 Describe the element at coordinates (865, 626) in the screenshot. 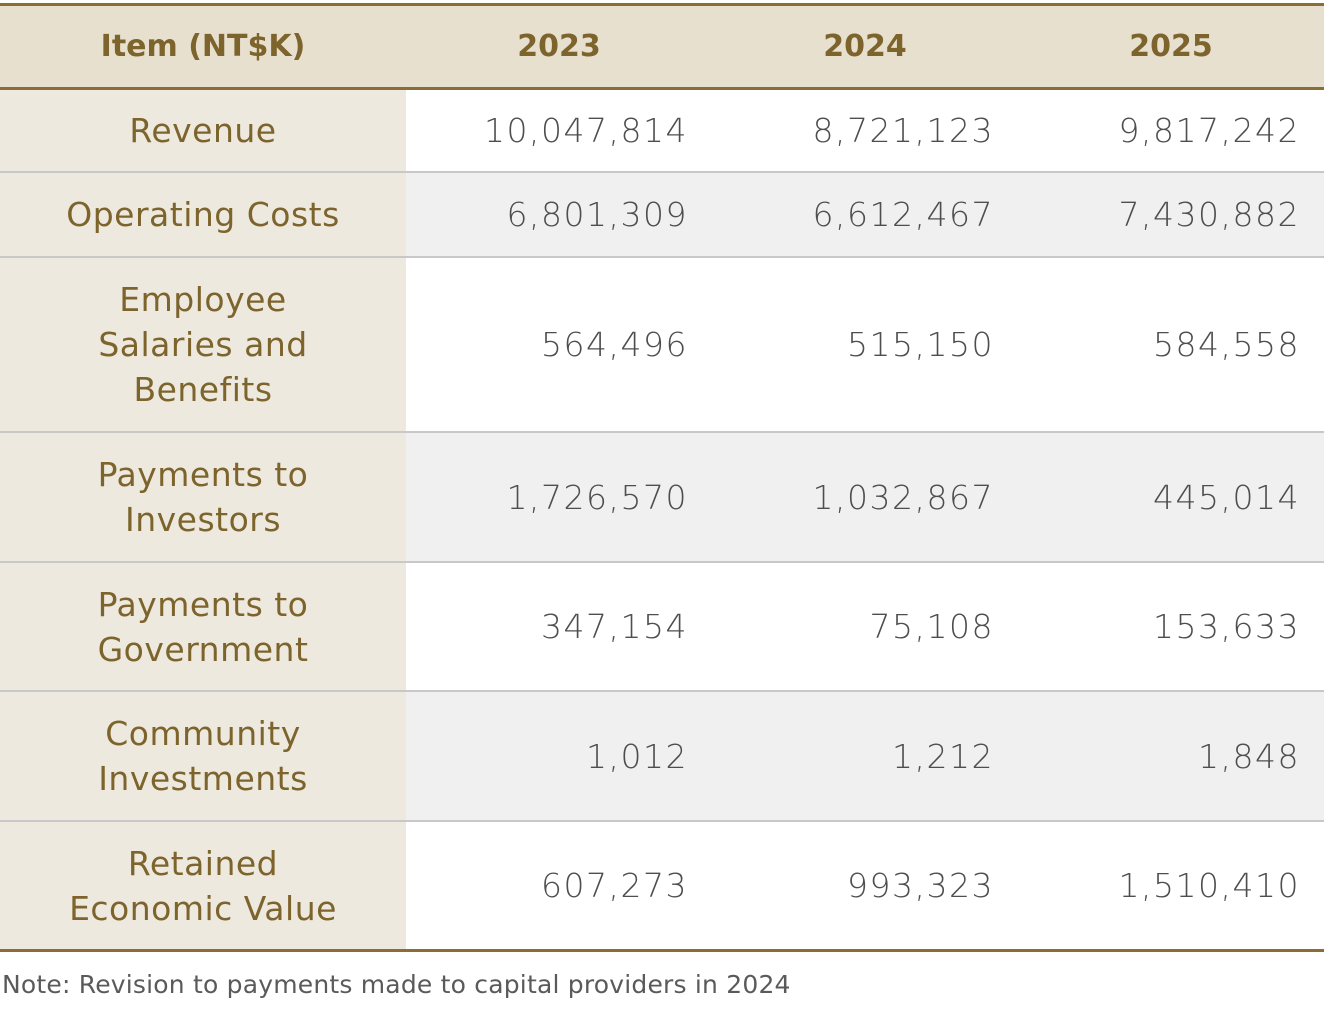

I see `cell-2024: 75,108` at that location.